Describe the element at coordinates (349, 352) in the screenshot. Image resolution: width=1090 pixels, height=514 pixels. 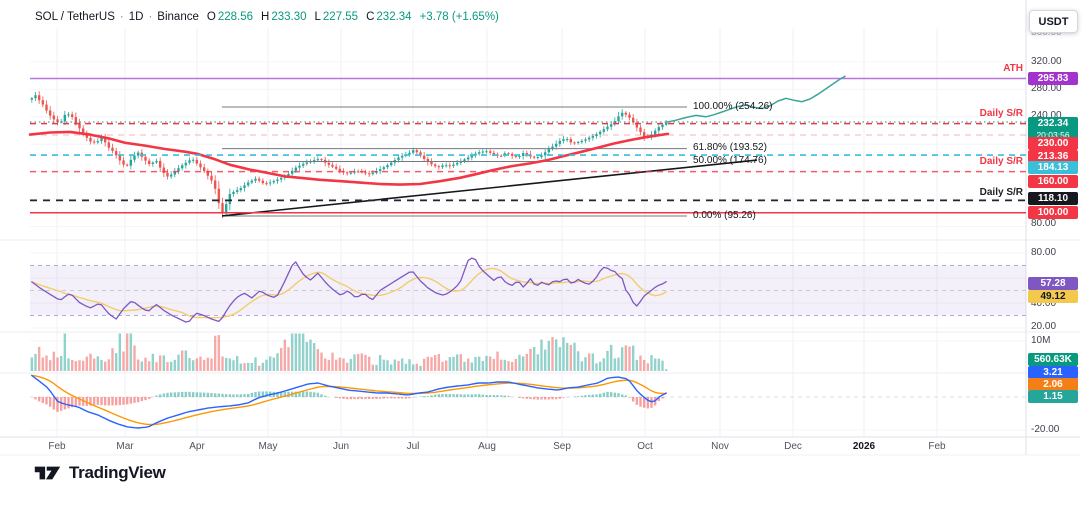
I see `volume-series` at that location.